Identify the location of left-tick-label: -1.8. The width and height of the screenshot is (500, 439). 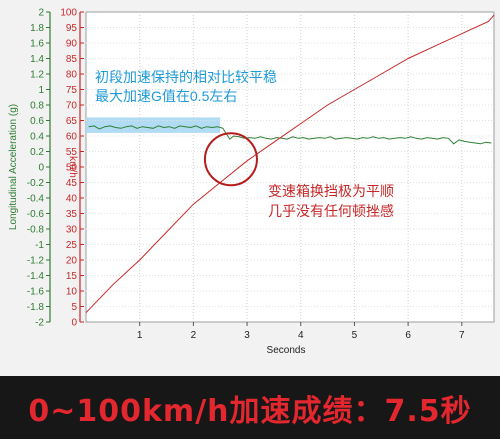
(36, 307).